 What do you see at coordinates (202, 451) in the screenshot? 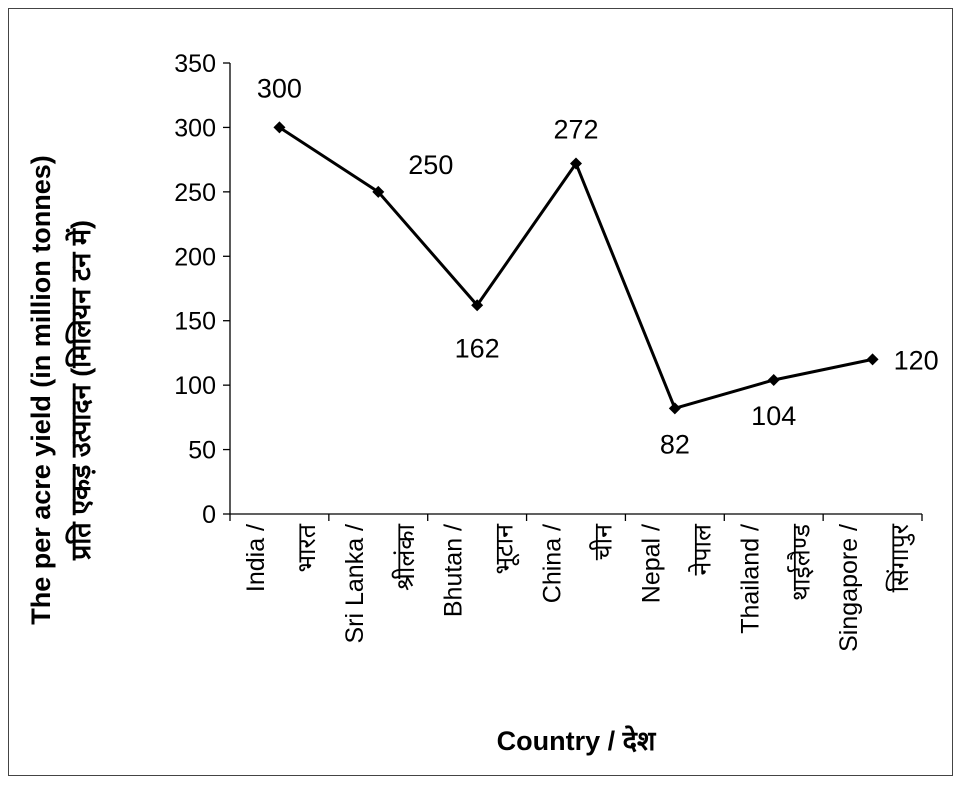
I see `y-tick-label: 50` at bounding box center [202, 451].